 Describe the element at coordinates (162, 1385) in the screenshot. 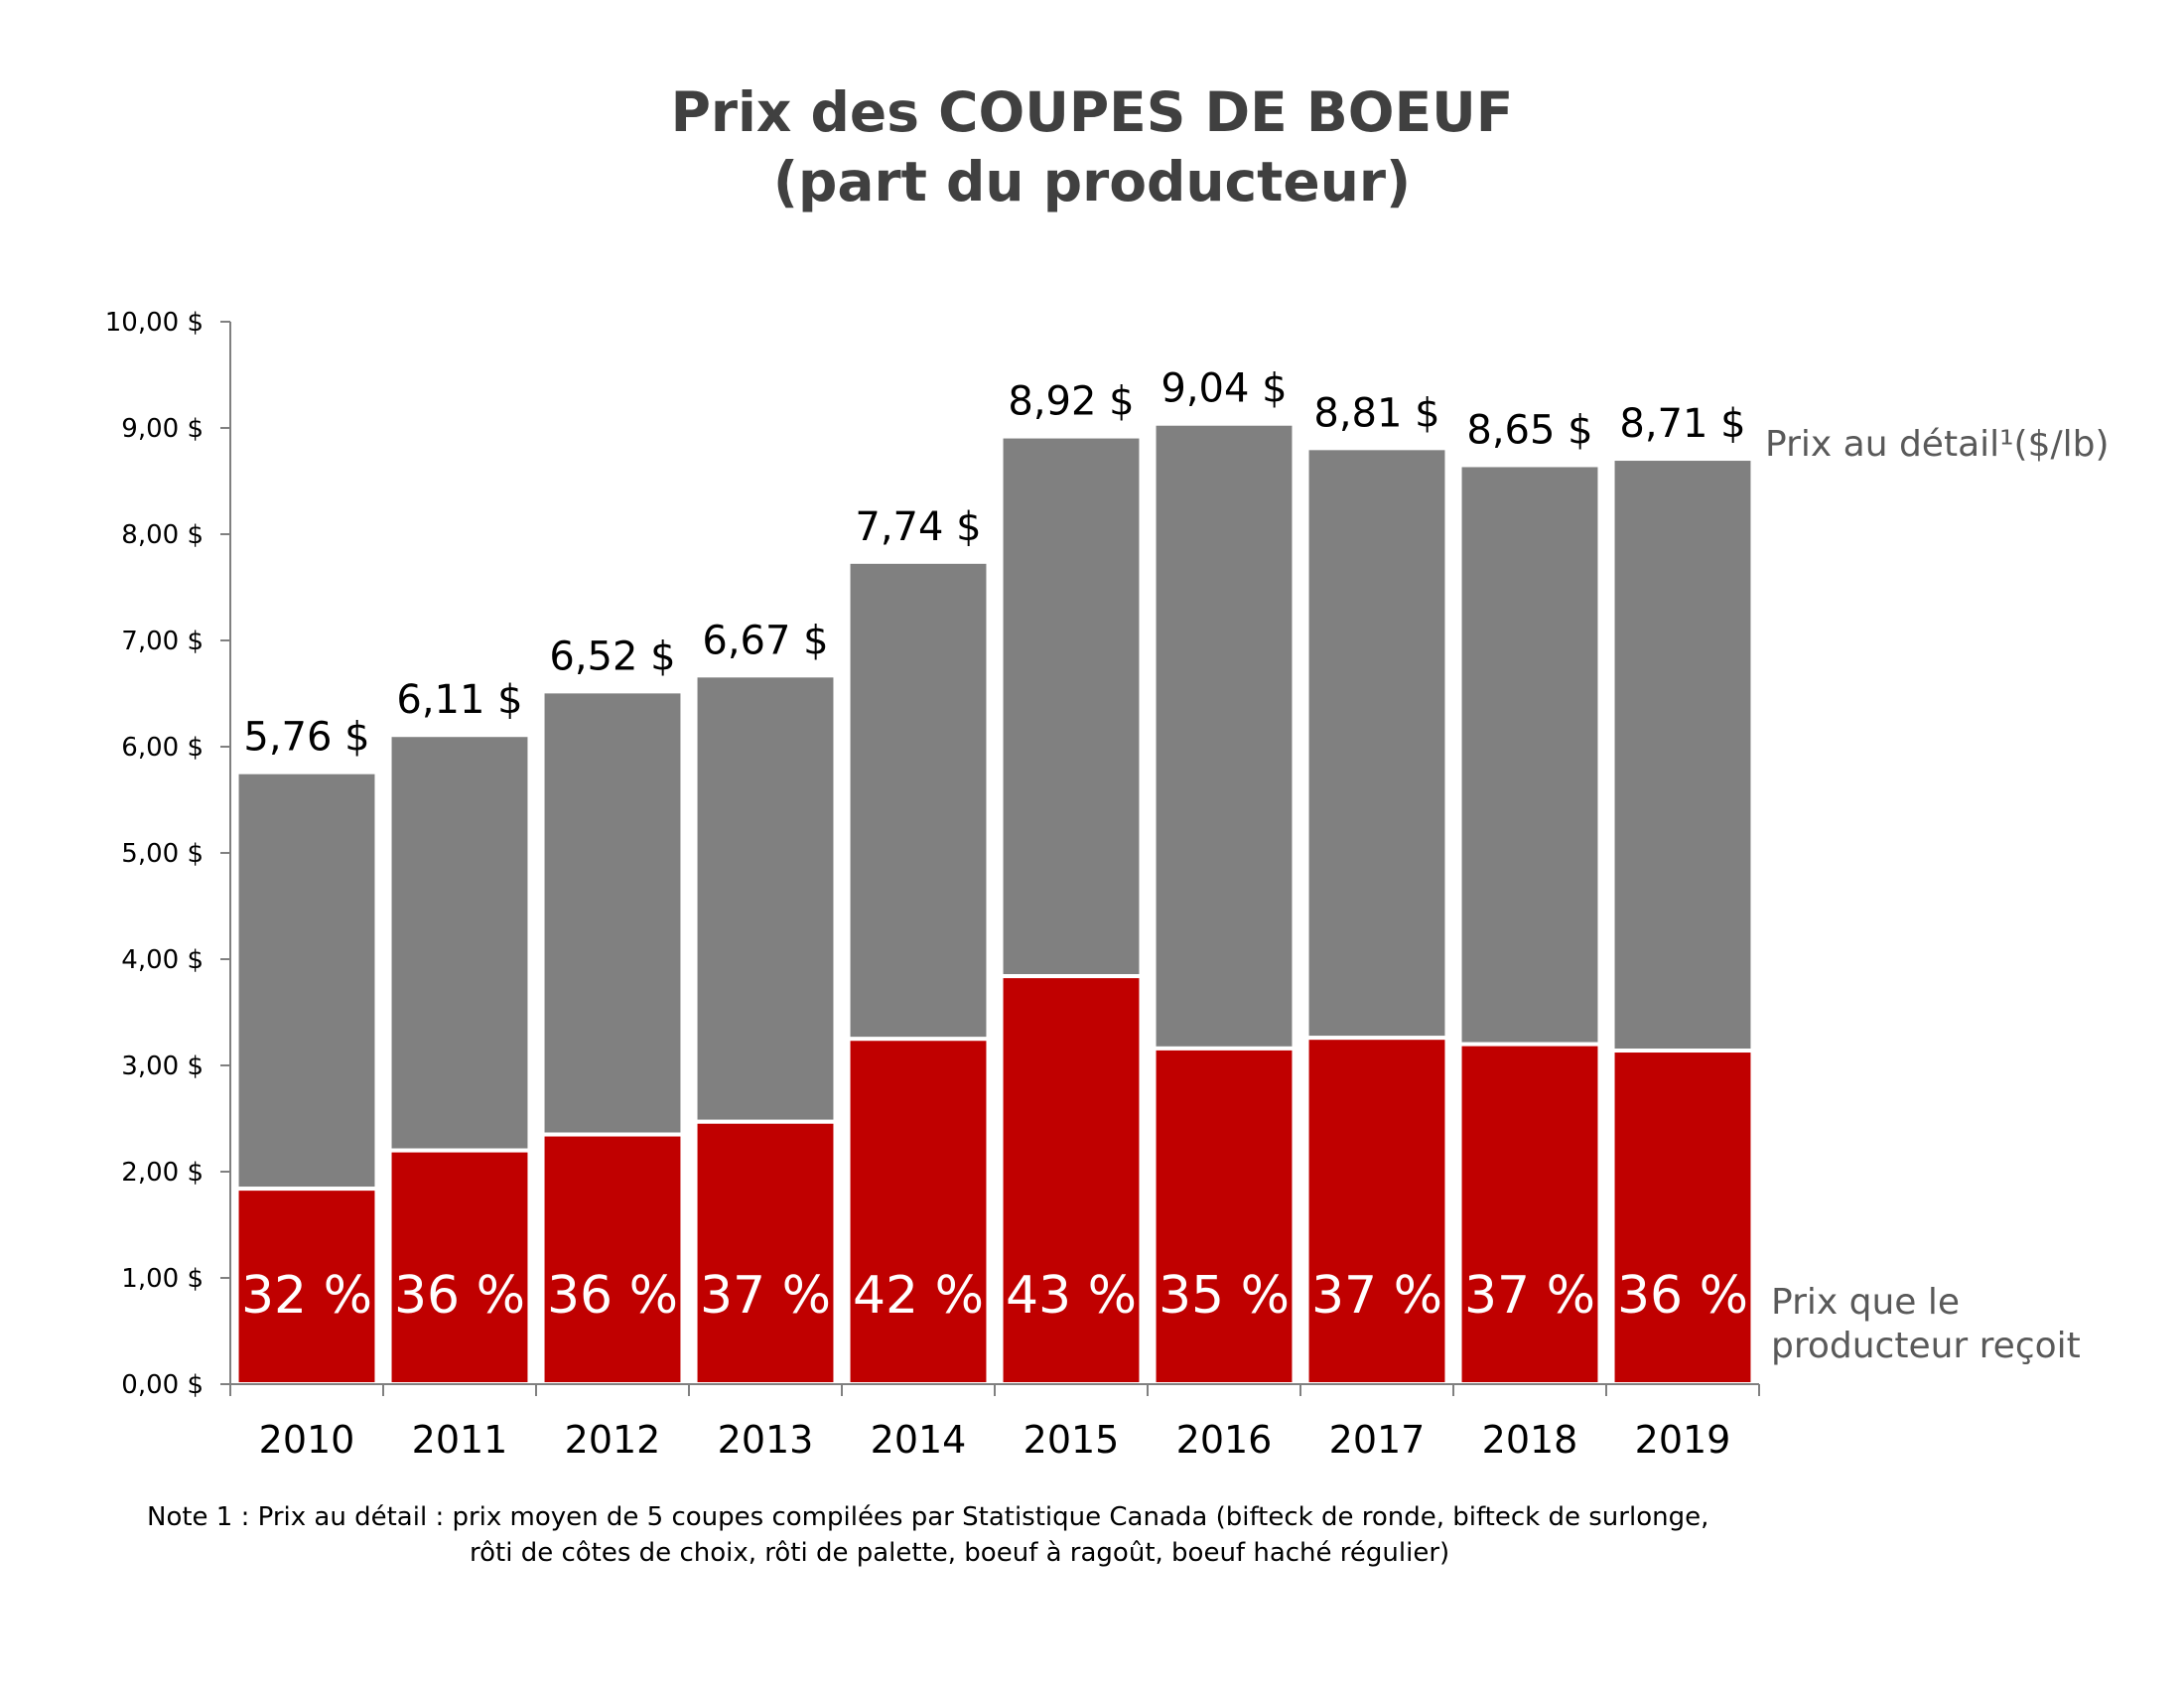

I see `y-tick-label: 0,00 $` at that location.